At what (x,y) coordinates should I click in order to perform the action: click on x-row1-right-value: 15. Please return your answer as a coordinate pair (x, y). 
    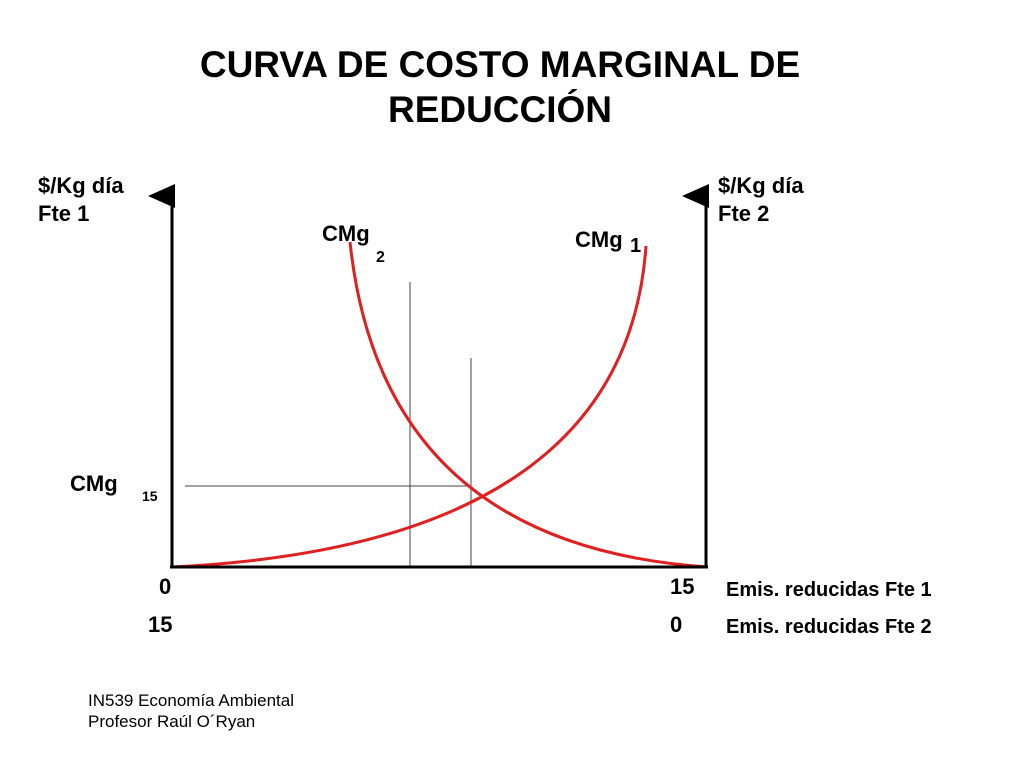
    Looking at the image, I should click on (682, 586).